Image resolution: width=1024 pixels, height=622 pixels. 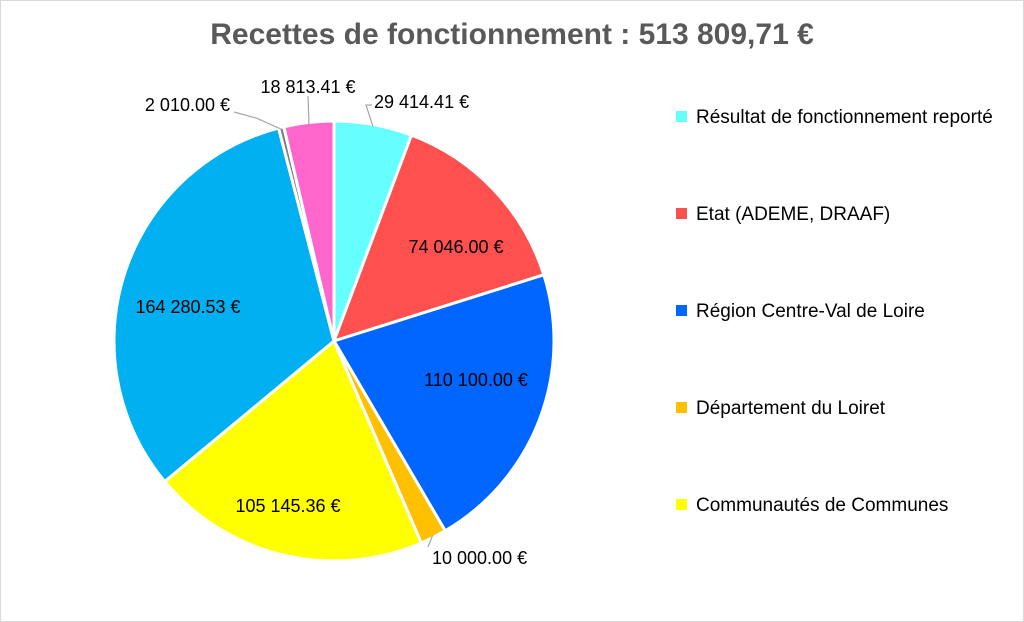 What do you see at coordinates (455, 247) in the screenshot?
I see `data-label: 74 046.00 €` at bounding box center [455, 247].